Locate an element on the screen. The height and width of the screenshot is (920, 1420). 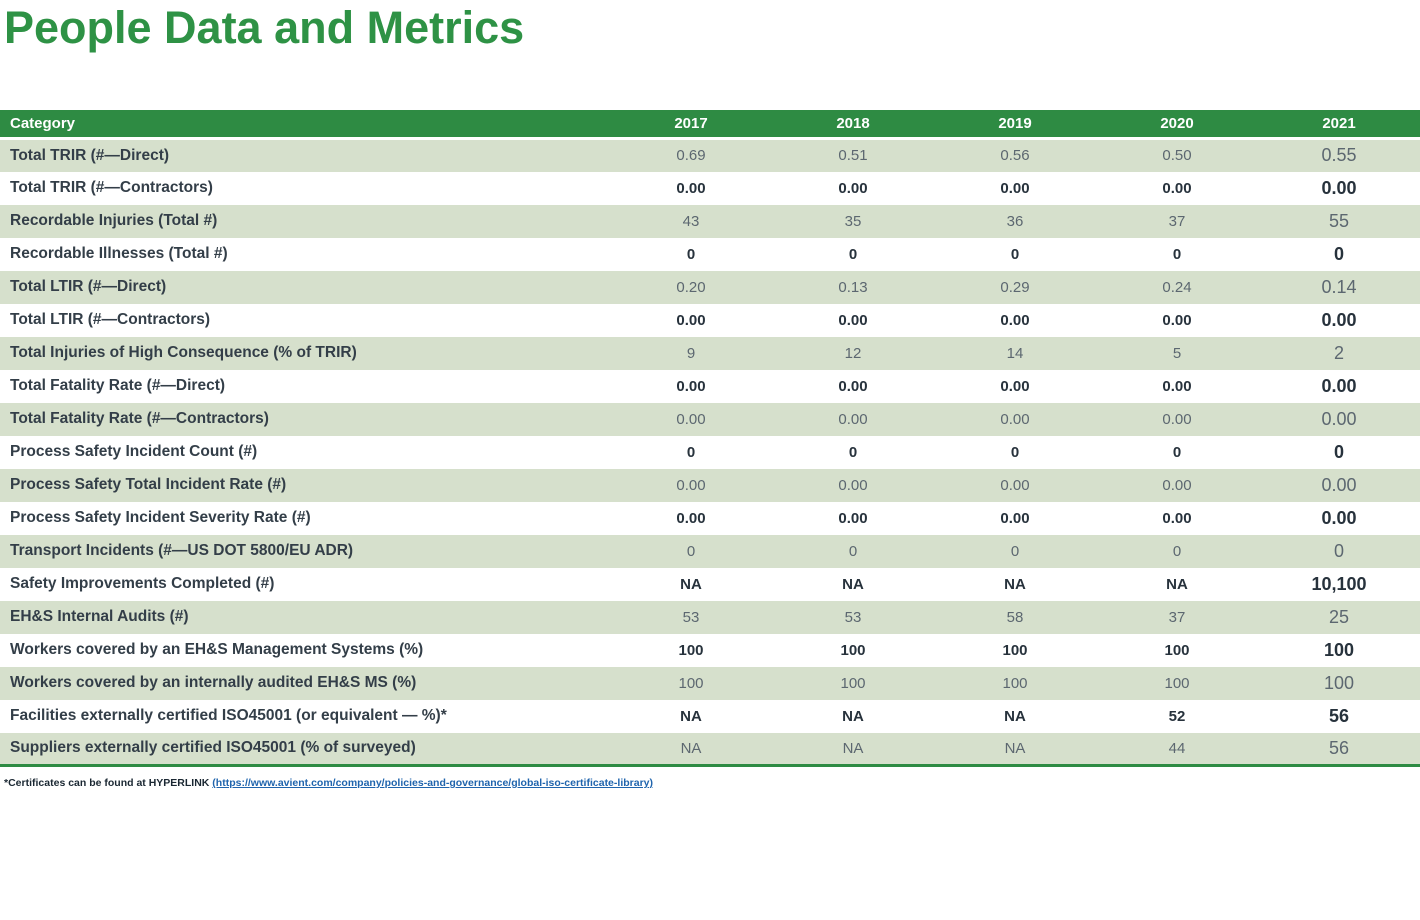
row-category-label: Total Fatality Rate (#—Direct) is located at coordinates (118, 385).